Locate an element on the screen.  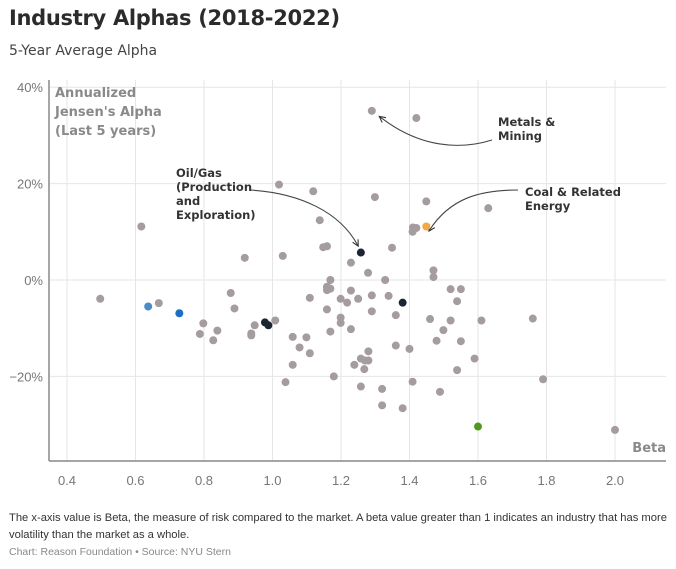
x-tick-label: 0.4 is located at coordinates (67, 480).